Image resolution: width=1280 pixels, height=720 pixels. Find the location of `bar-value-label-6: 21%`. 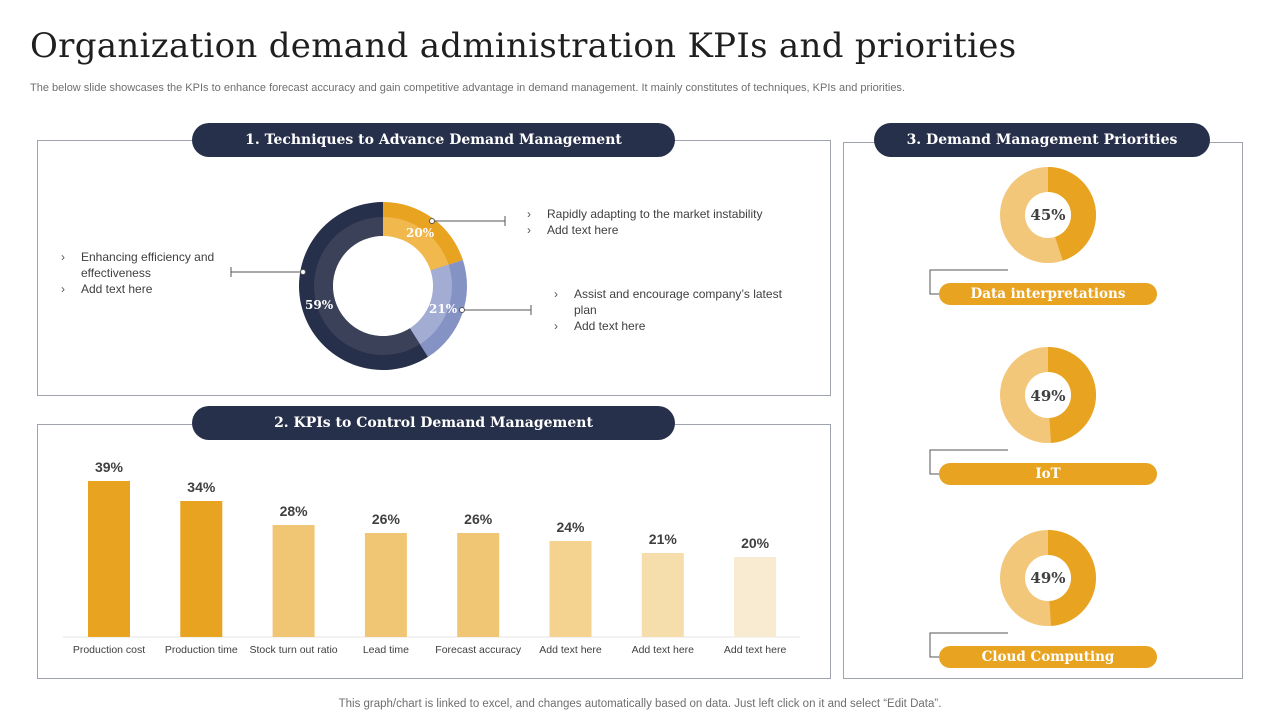

bar-value-label-6: 21% is located at coordinates (662, 539).